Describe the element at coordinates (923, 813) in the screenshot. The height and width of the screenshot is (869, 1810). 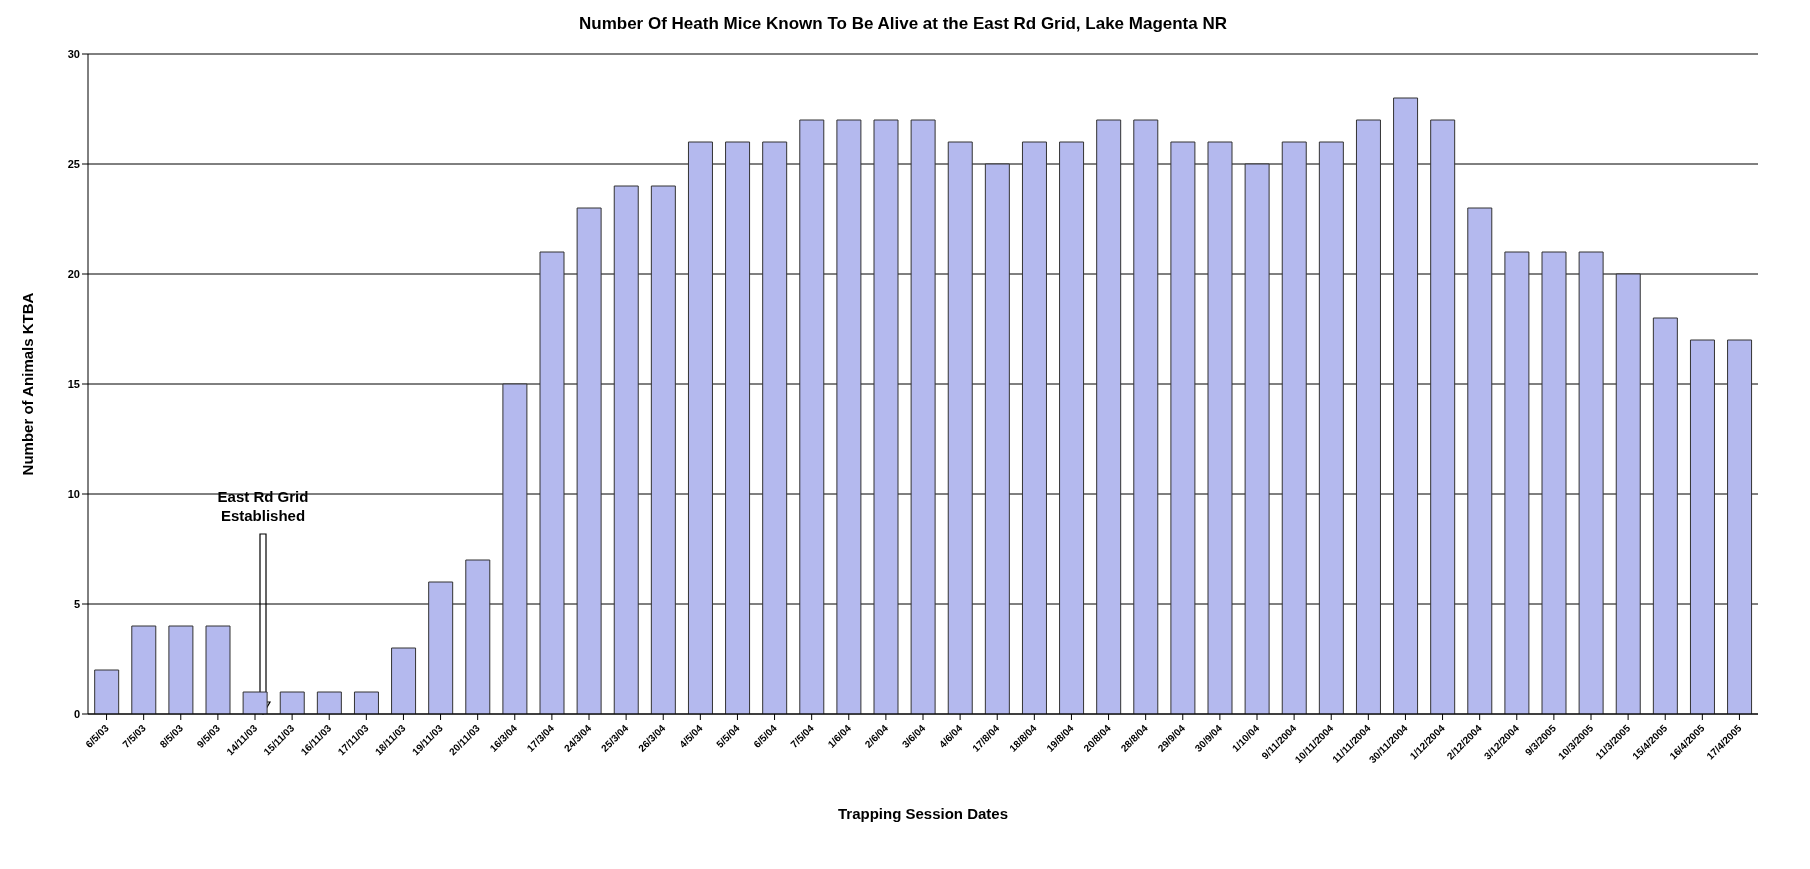
I see `x-axis-title: Trapping Session Dates` at that location.